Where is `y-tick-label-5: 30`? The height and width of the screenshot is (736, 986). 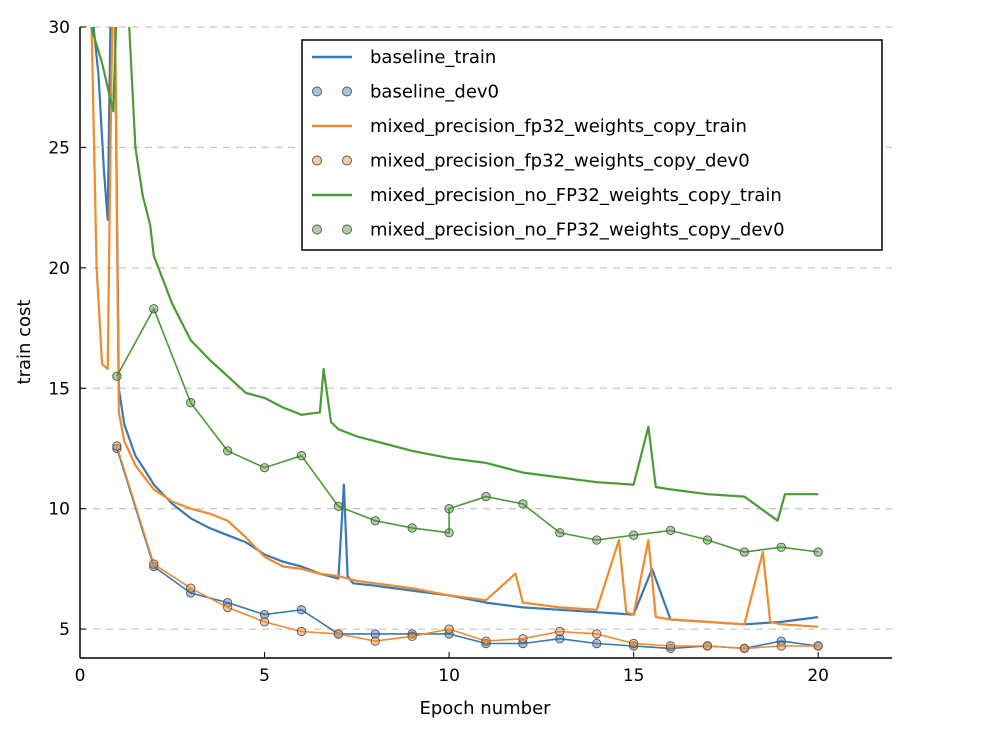 y-tick-label-5: 30 is located at coordinates (59, 28).